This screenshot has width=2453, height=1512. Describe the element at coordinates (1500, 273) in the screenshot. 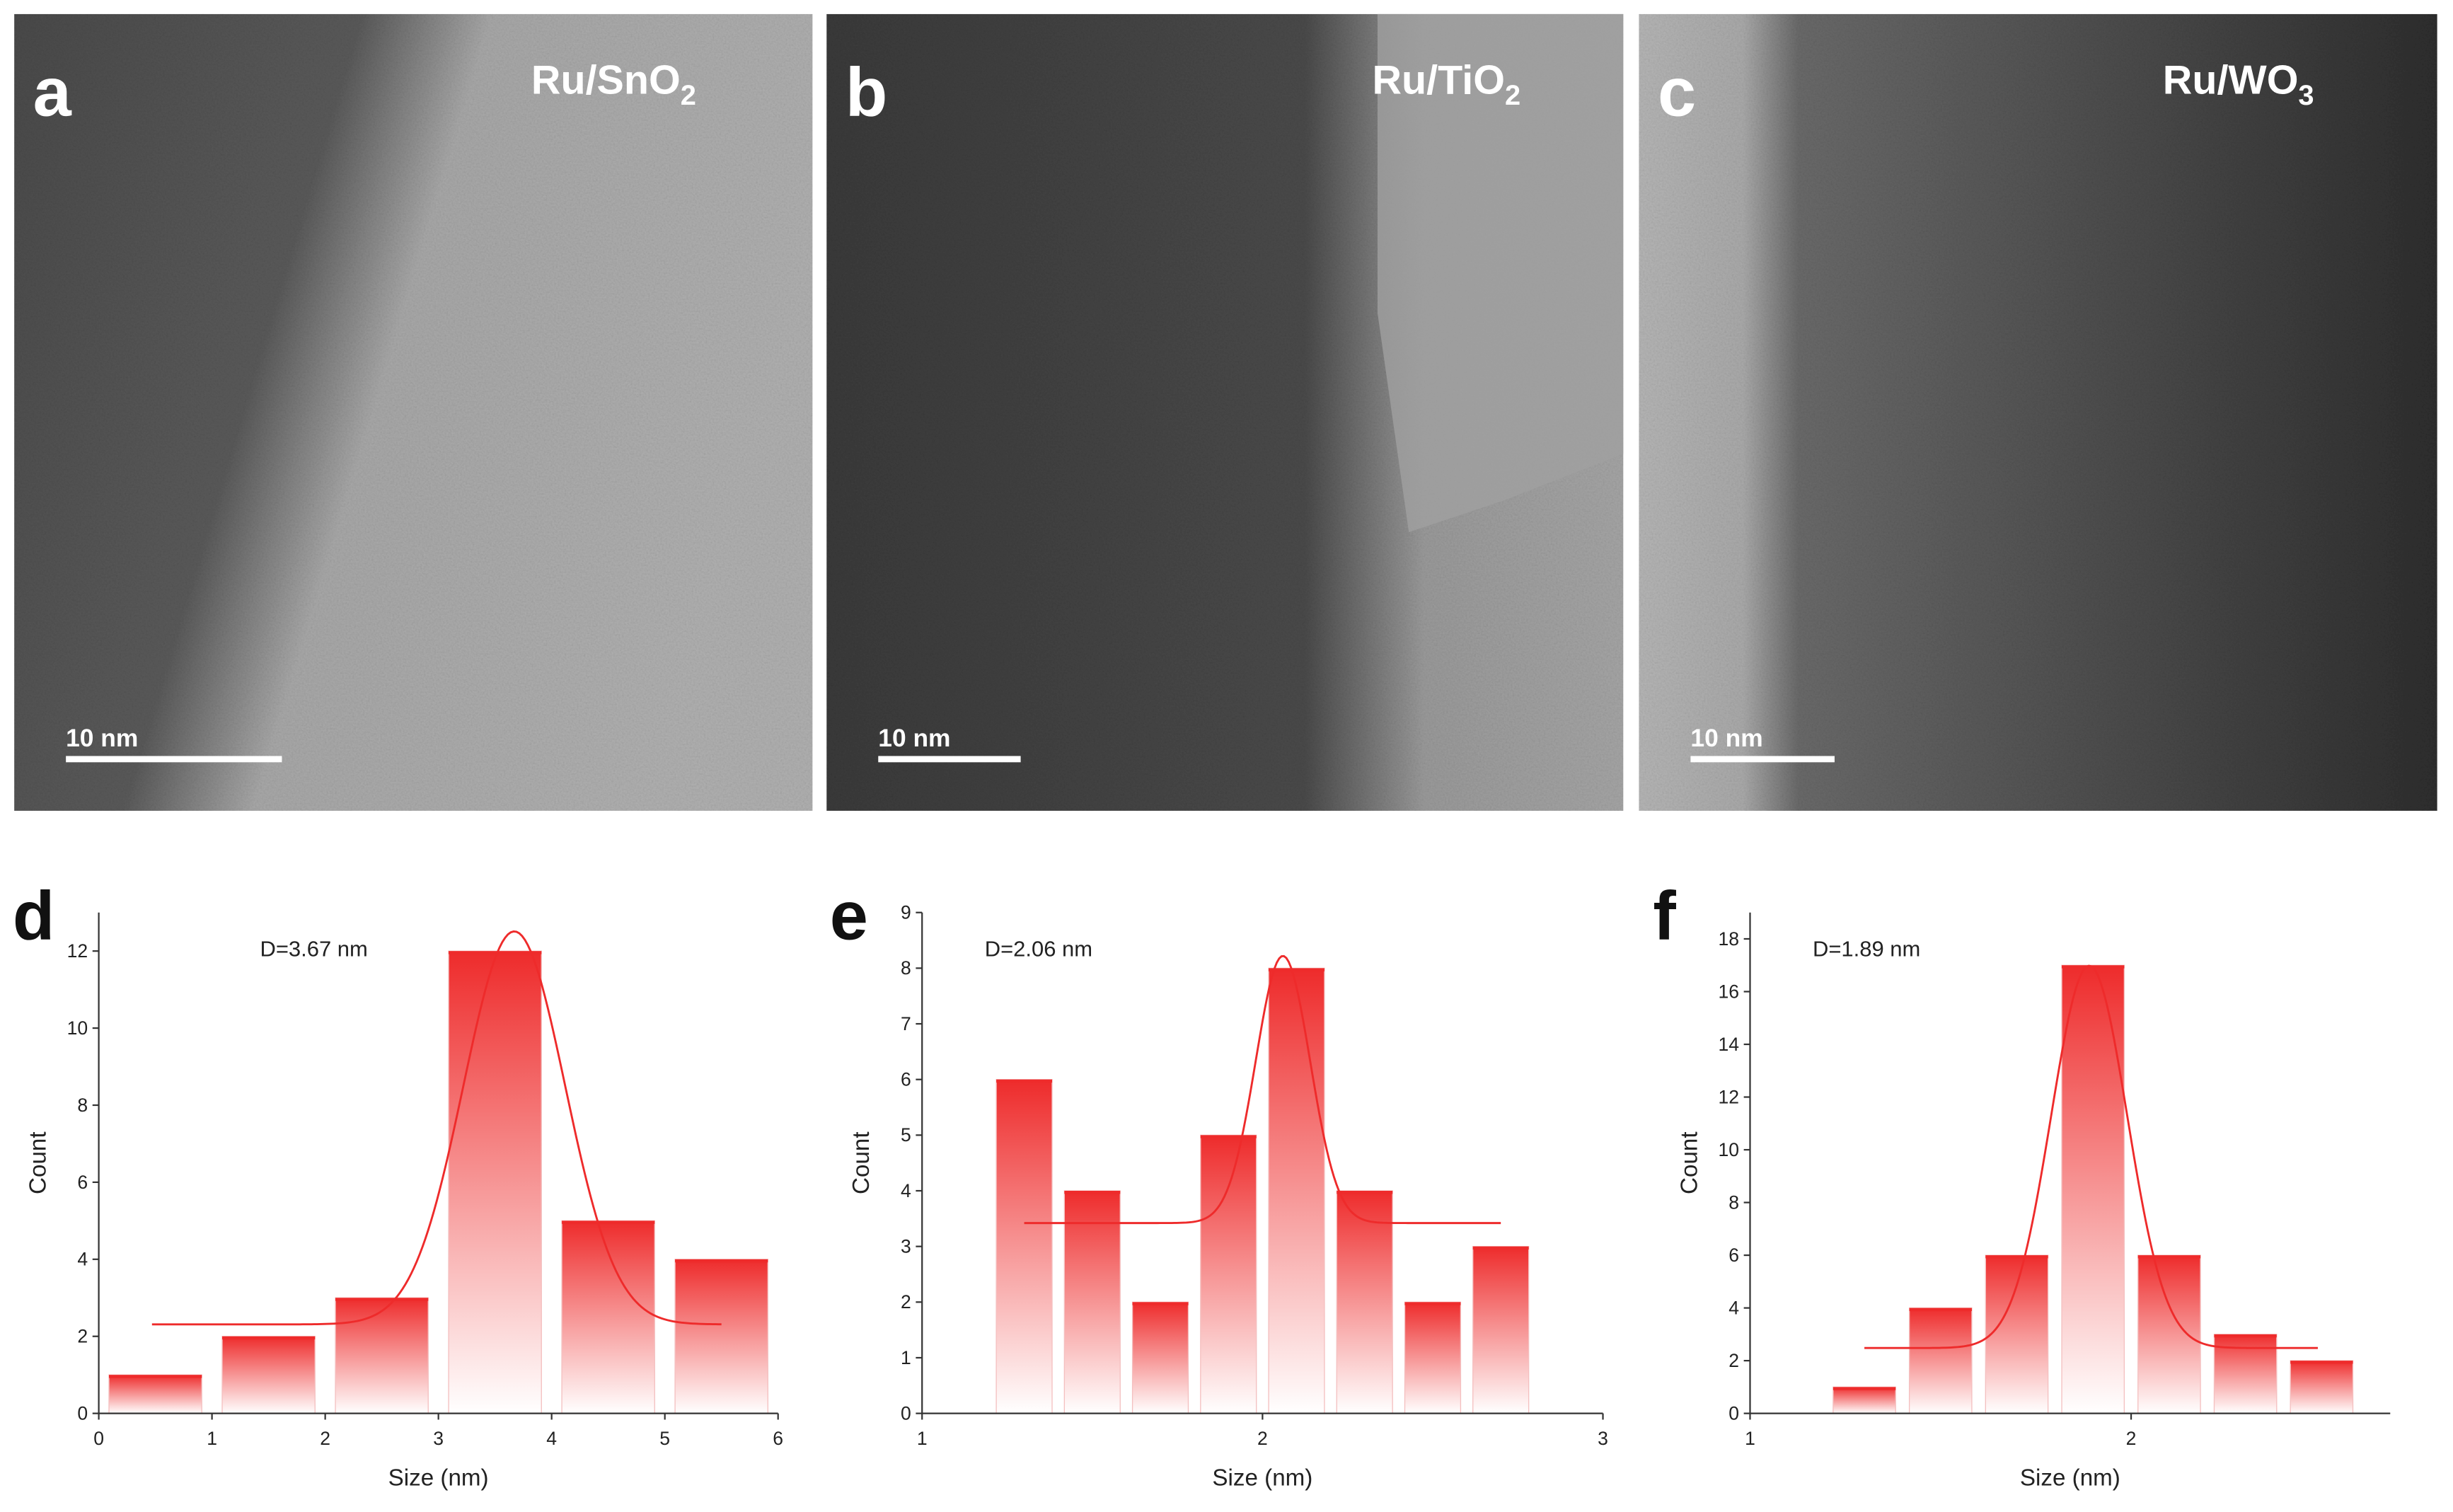

I see `vacuum-region` at that location.